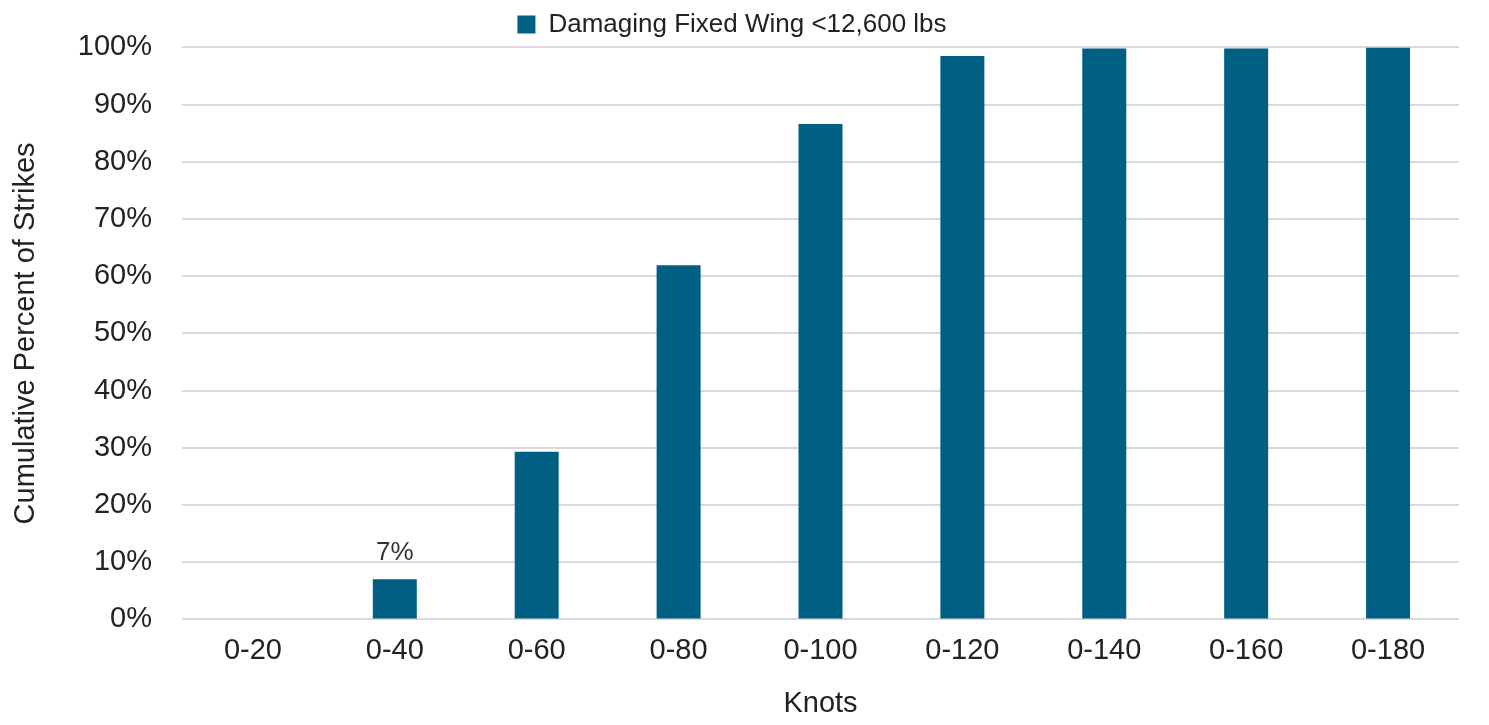 Image resolution: width=1489 pixels, height=725 pixels. Describe the element at coordinates (122, 331) in the screenshot. I see `y-tick-label: 50%` at that location.